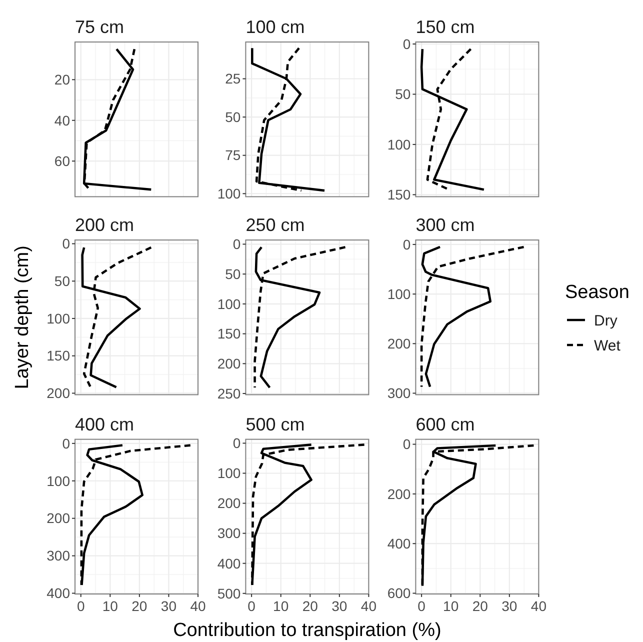  Describe the element at coordinates (445, 424) in the screenshot. I see `chart-title: 600 cm` at that location.